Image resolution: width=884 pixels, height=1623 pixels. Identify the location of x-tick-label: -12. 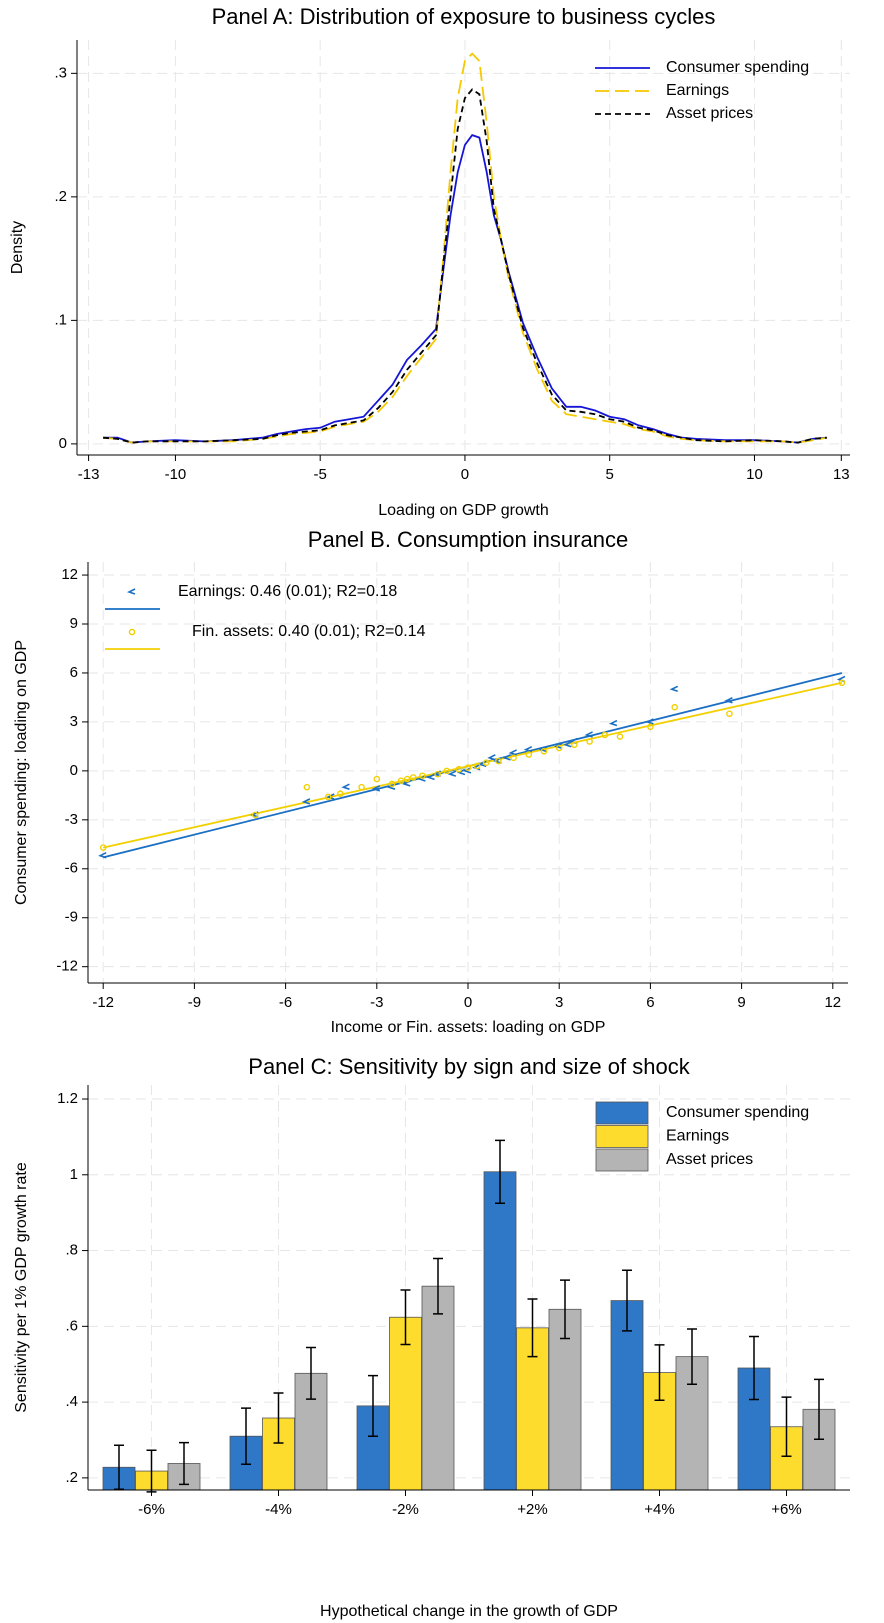
(103, 1002).